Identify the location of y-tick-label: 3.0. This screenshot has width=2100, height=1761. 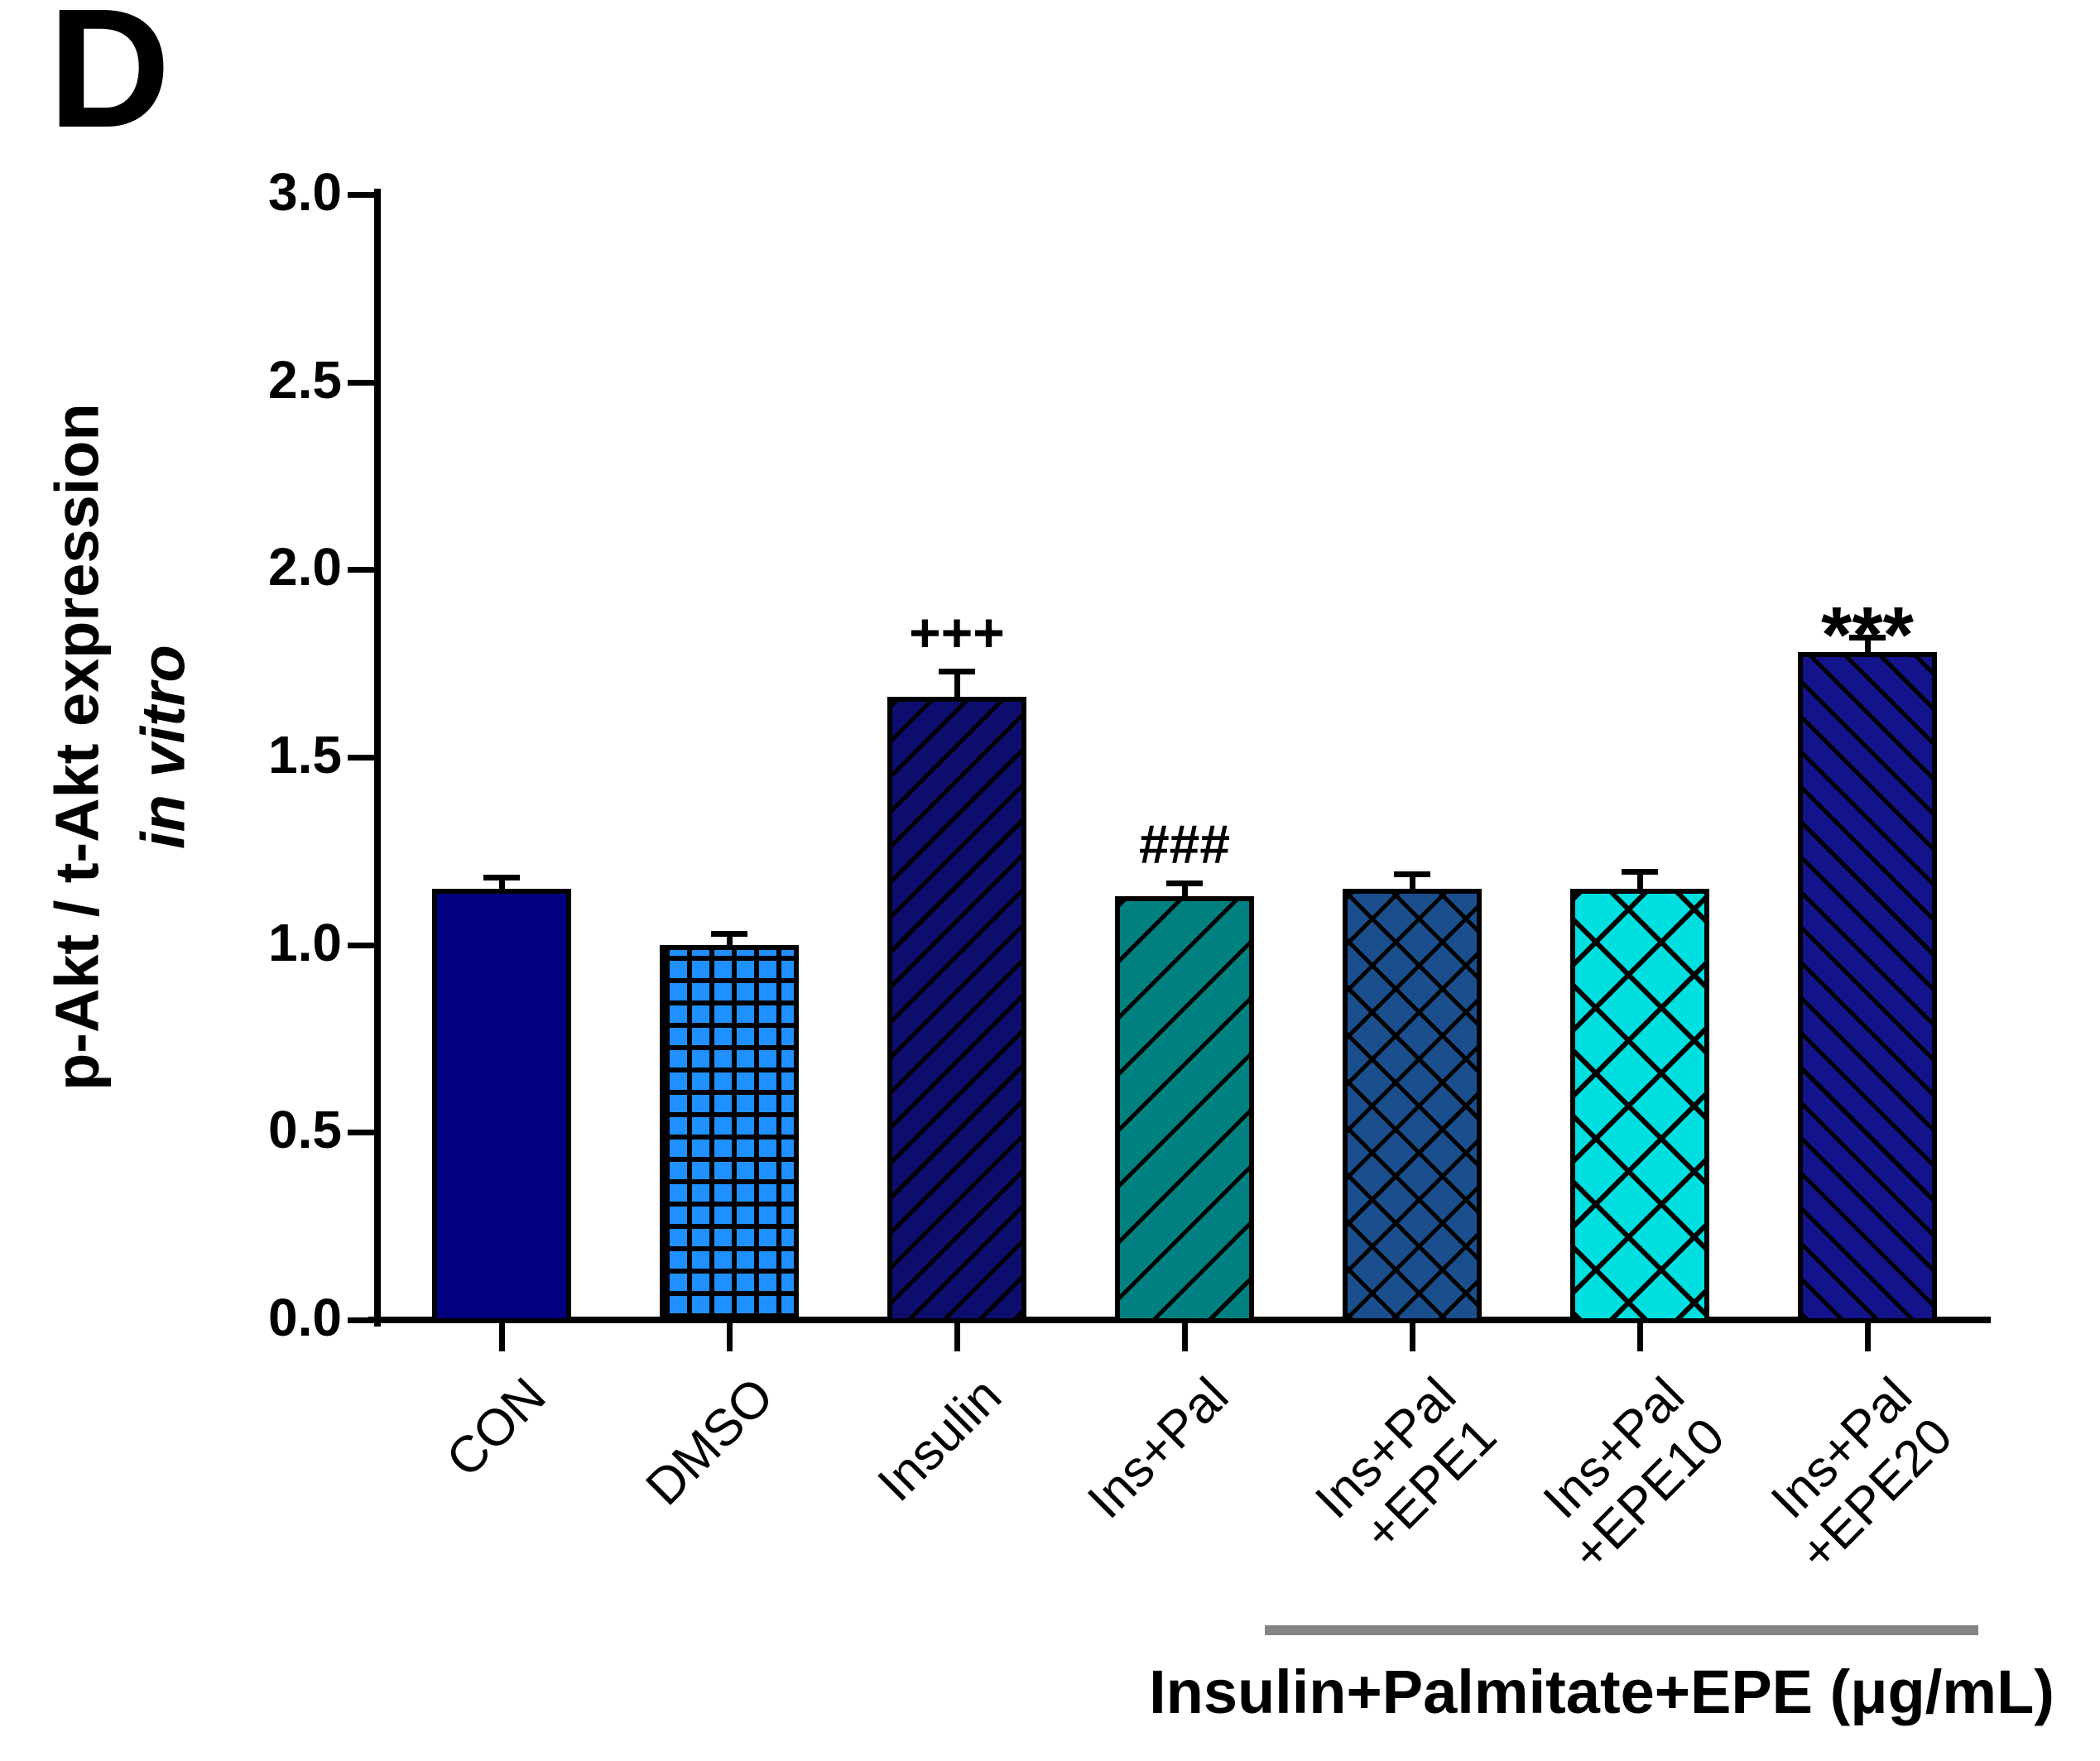
(305, 192).